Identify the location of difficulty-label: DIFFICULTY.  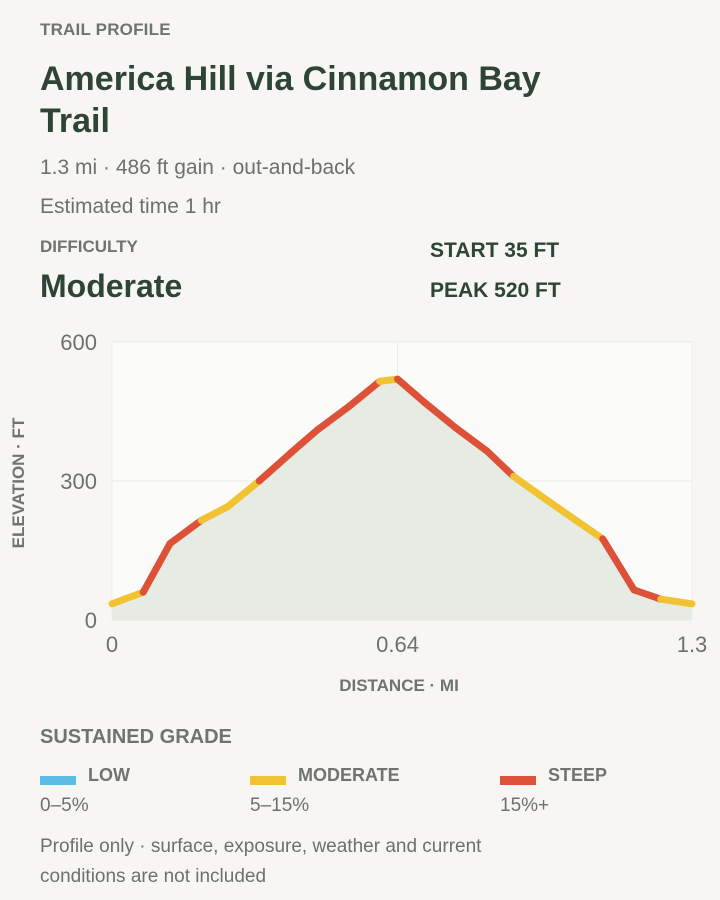
(89, 246).